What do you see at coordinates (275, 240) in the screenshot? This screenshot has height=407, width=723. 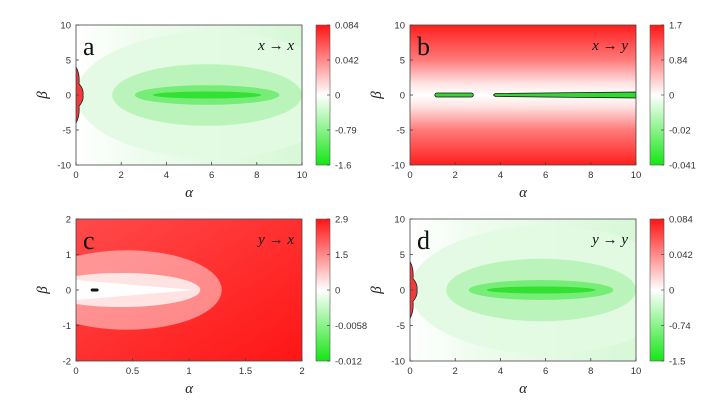 I see `panel-mapping-label: y → x` at bounding box center [275, 240].